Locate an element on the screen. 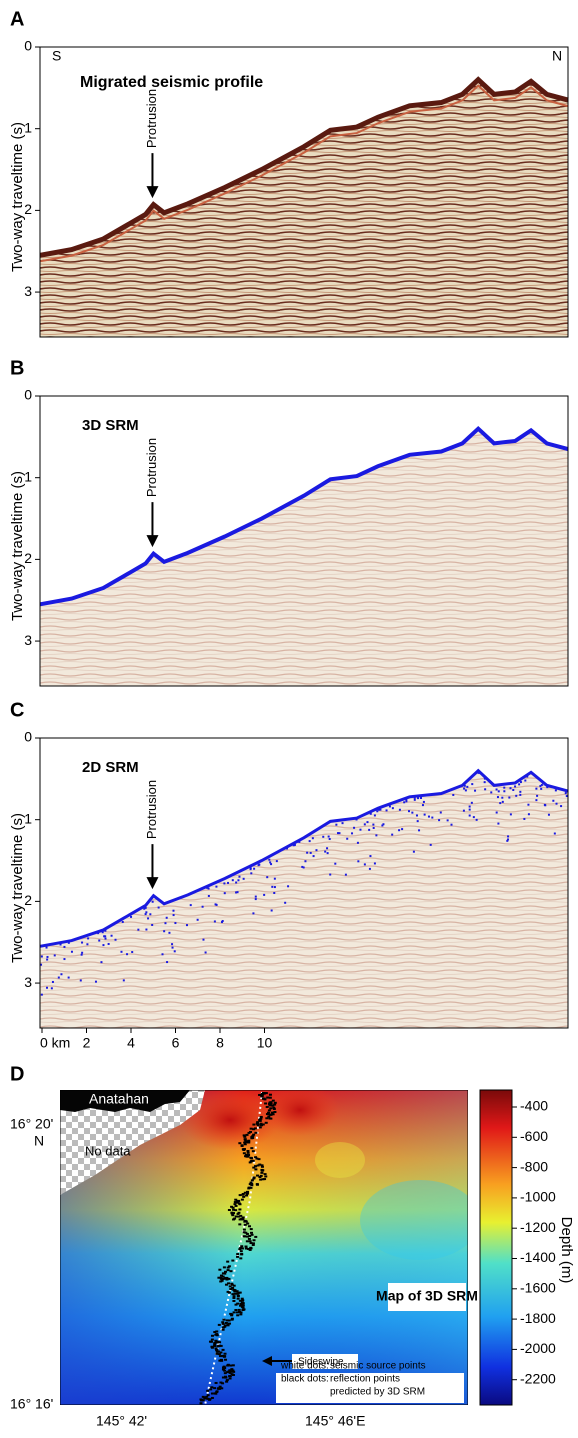 The width and height of the screenshot is (578, 1438). x-tick-label: 8 is located at coordinates (220, 1043).